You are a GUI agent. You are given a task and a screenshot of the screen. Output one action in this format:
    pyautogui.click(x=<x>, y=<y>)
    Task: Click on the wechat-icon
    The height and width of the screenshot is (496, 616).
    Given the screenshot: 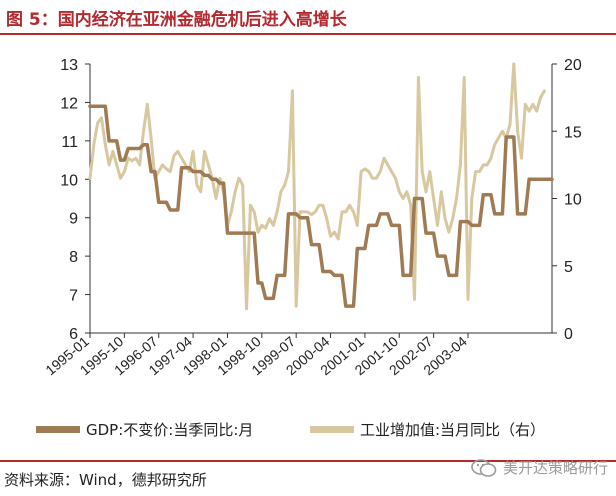 What is the action you would take?
    pyautogui.click(x=484, y=467)
    